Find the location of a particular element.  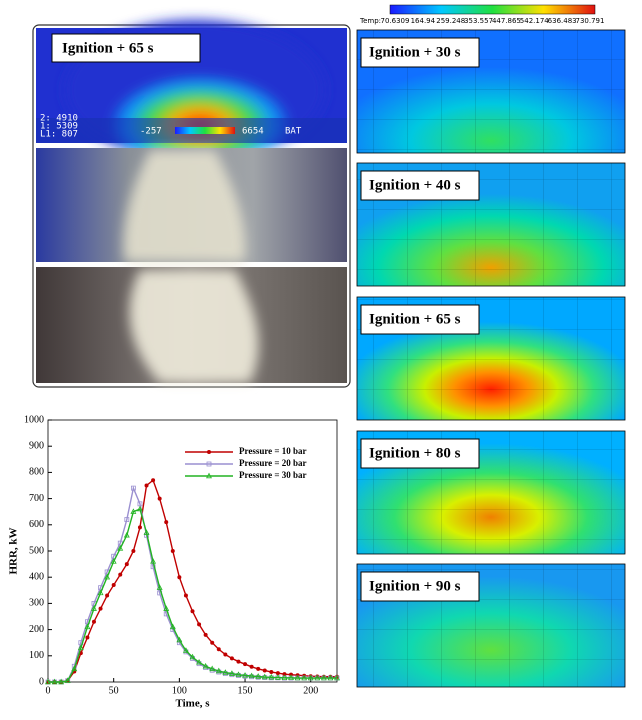

y-tick-label: 800 is located at coordinates (36, 472).